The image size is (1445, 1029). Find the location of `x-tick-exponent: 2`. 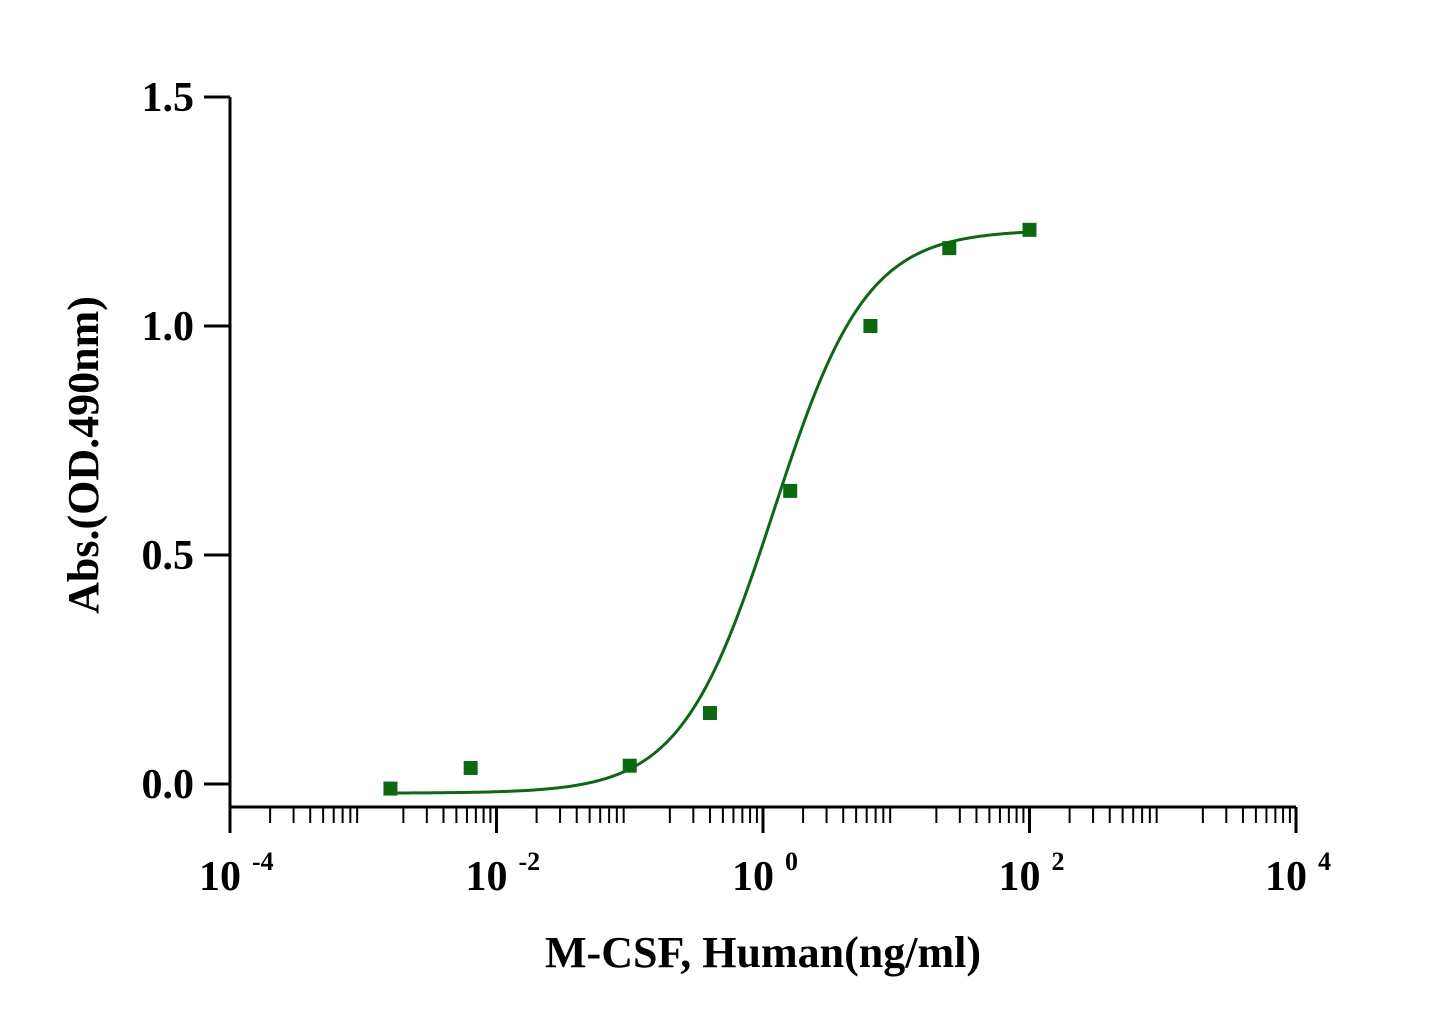

x-tick-exponent: 2 is located at coordinates (1058, 861).